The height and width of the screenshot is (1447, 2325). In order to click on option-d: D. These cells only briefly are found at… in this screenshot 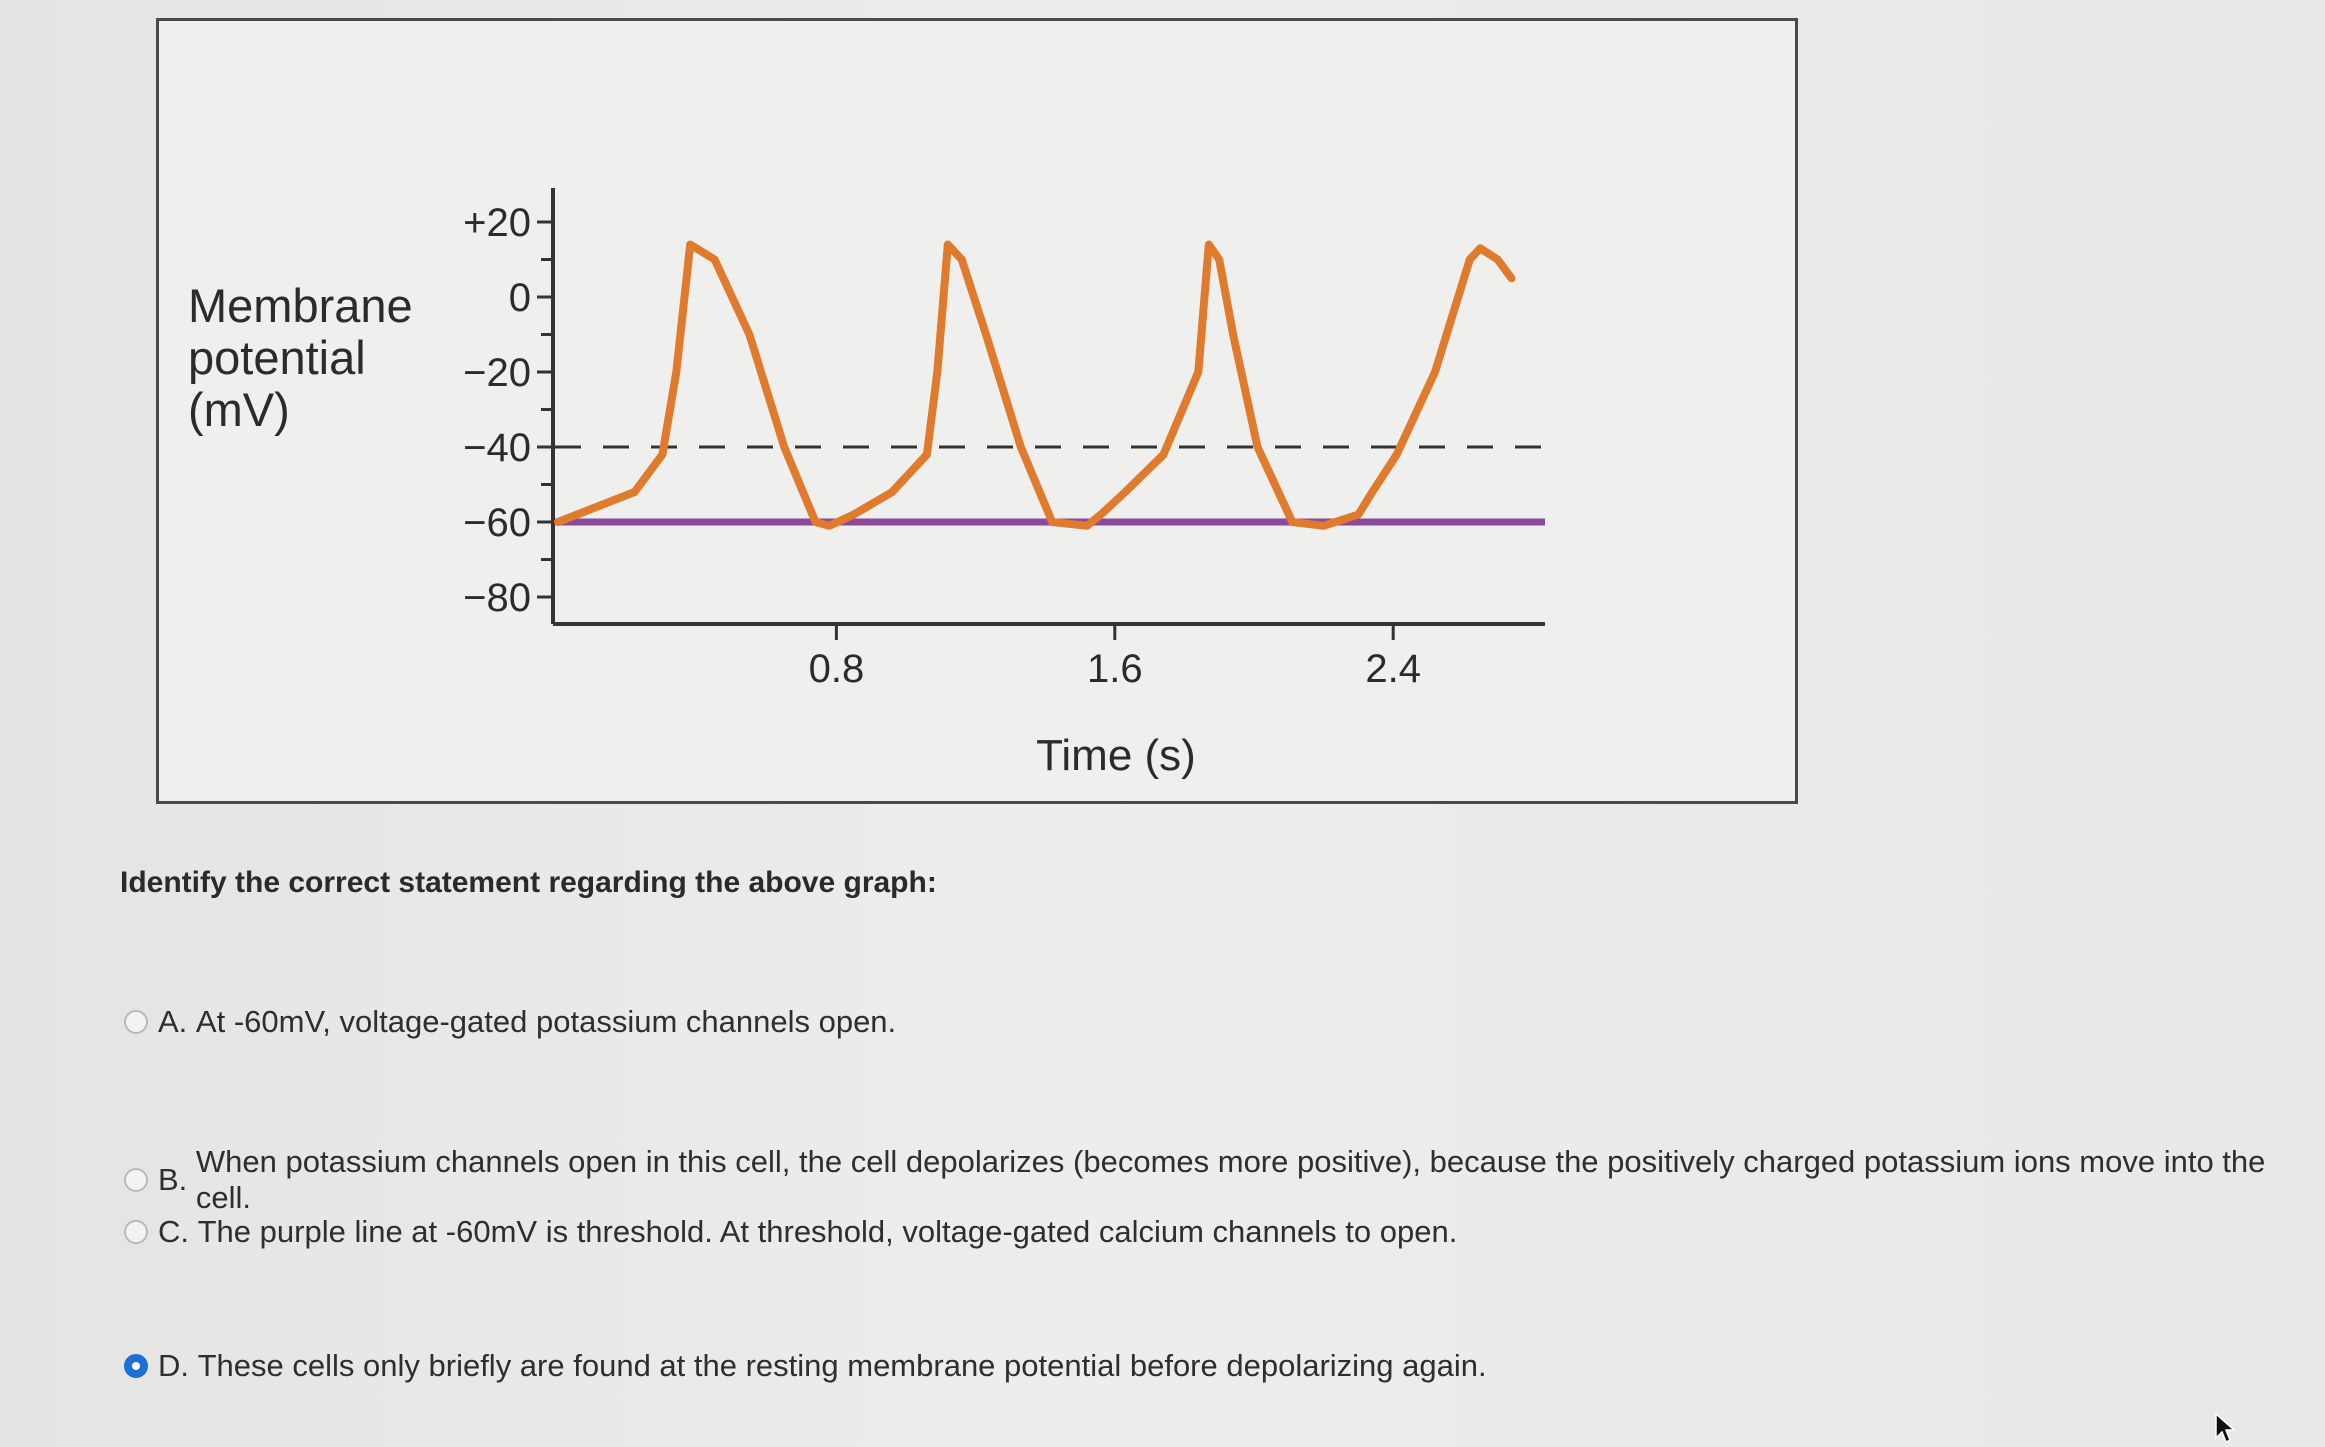, I will do `click(805, 1366)`.